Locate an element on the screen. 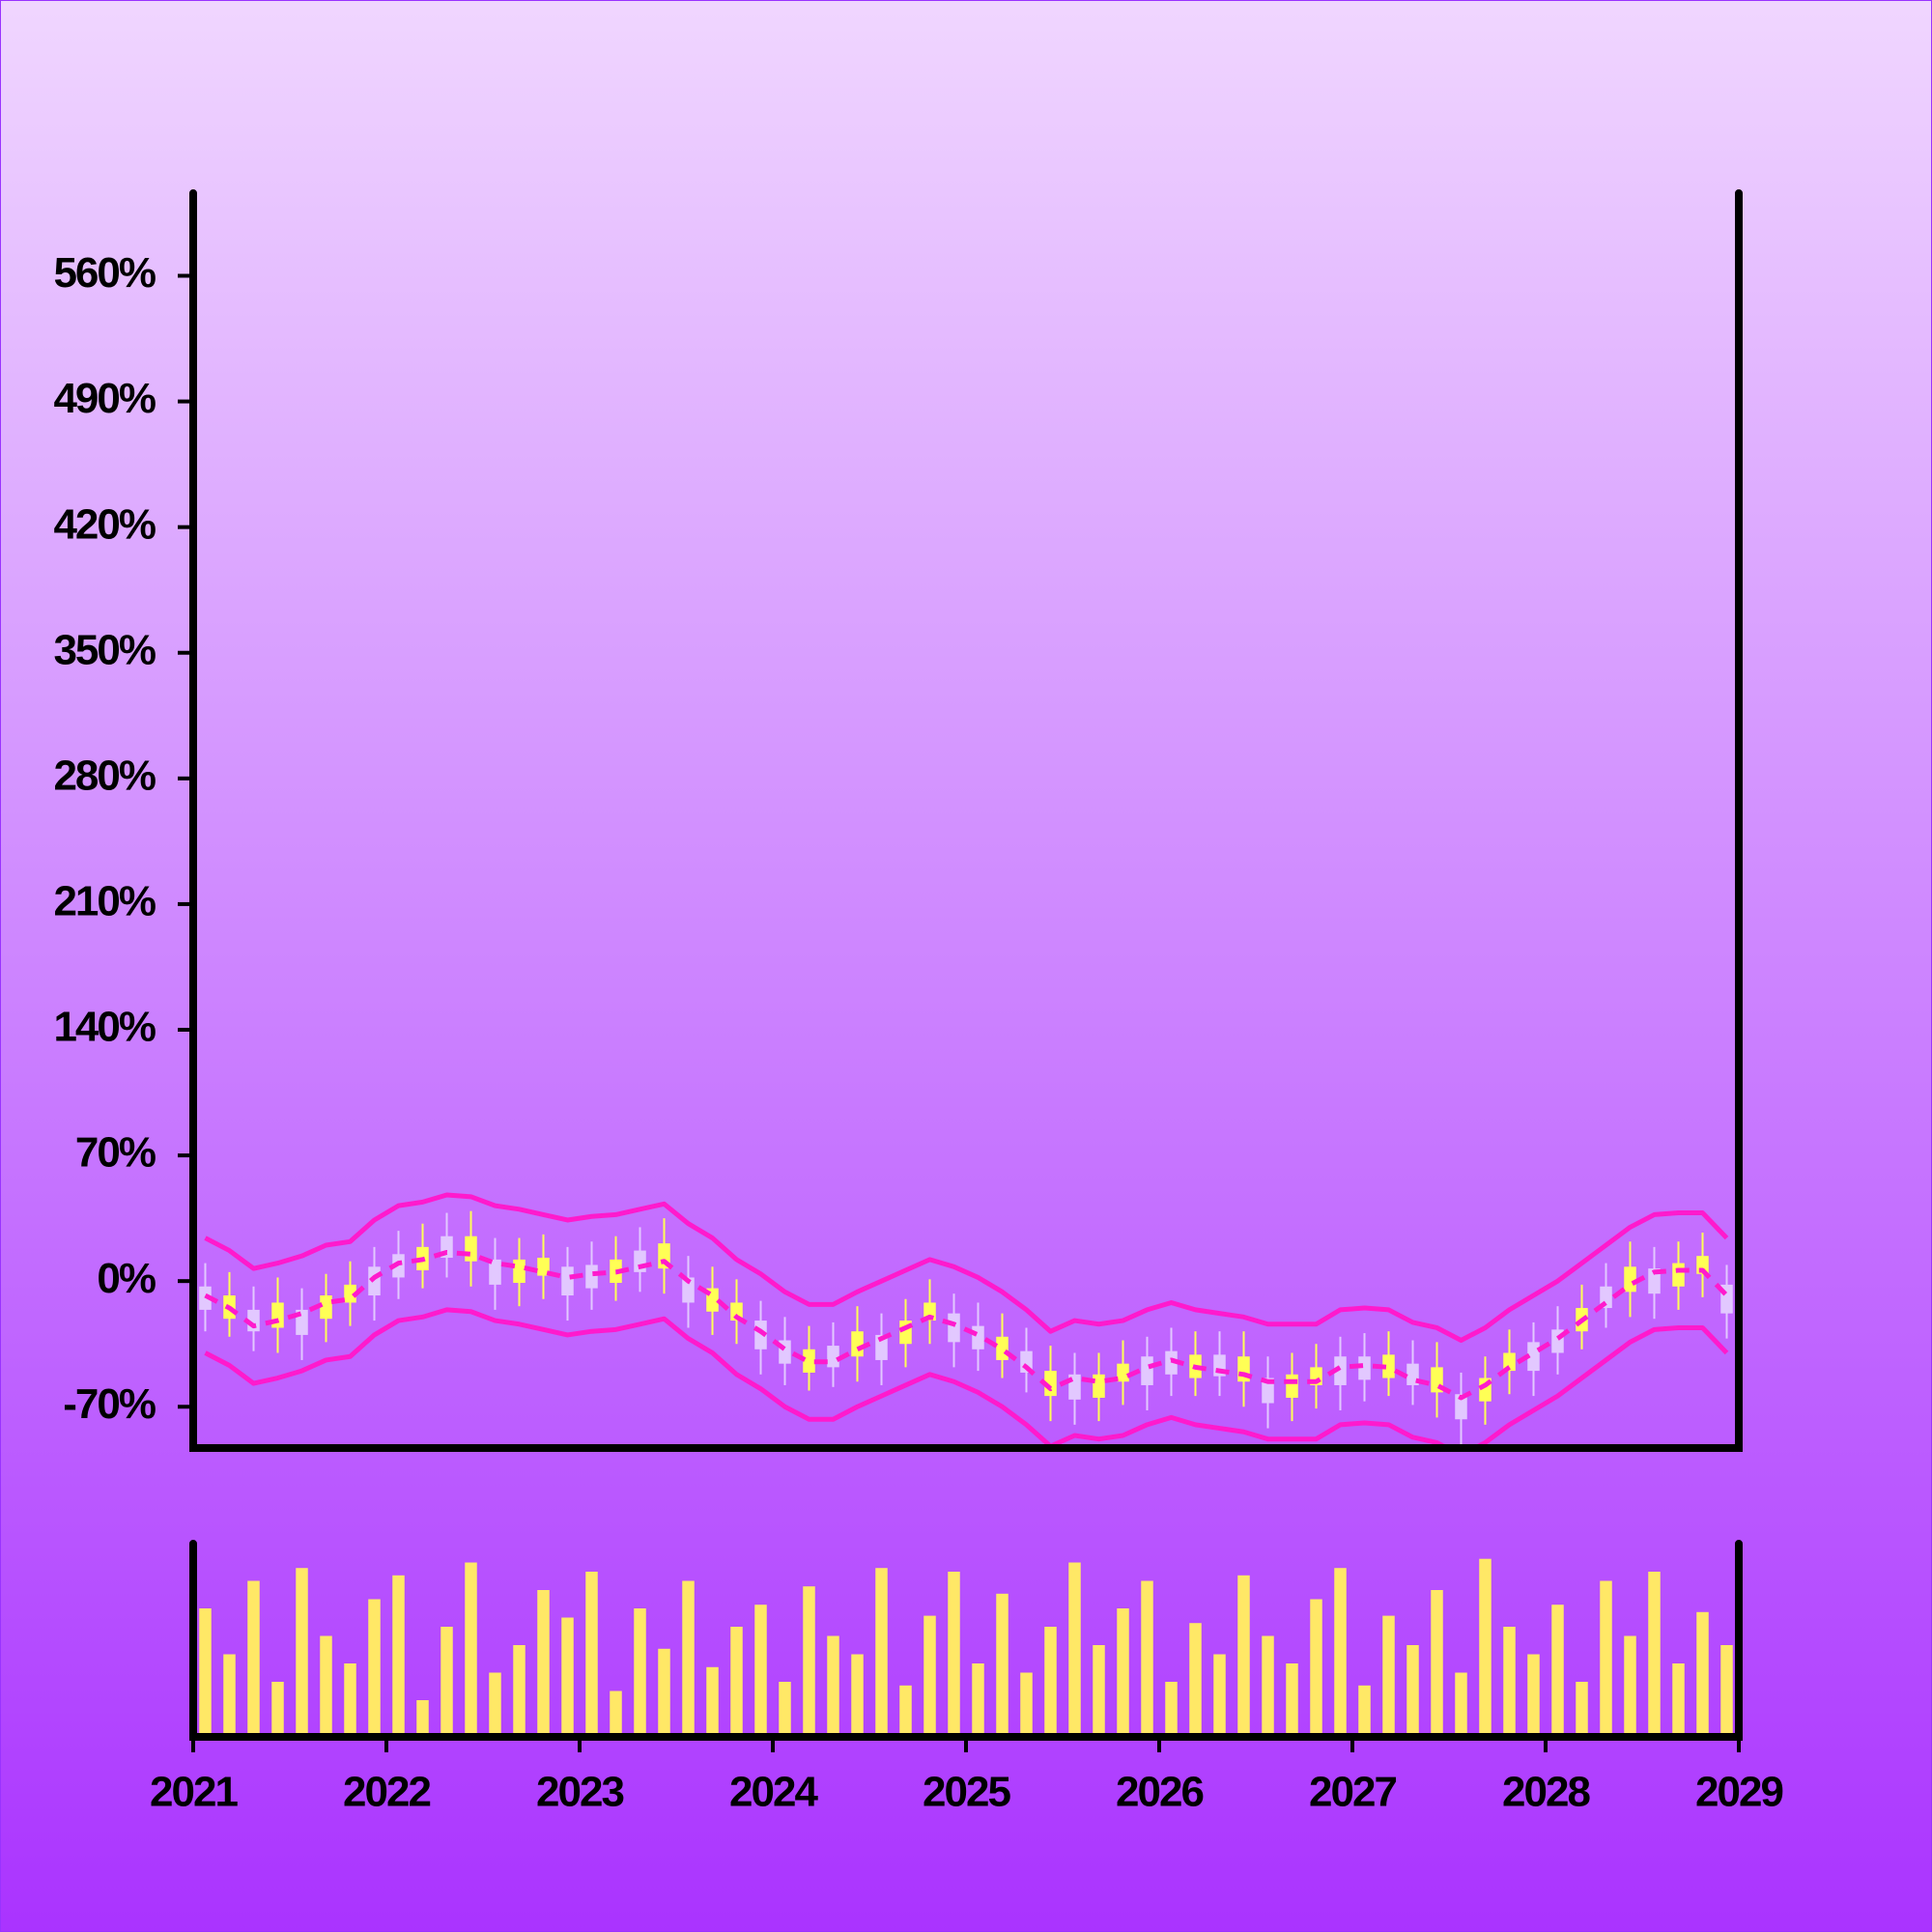  lower-band is located at coordinates (966, 1377).